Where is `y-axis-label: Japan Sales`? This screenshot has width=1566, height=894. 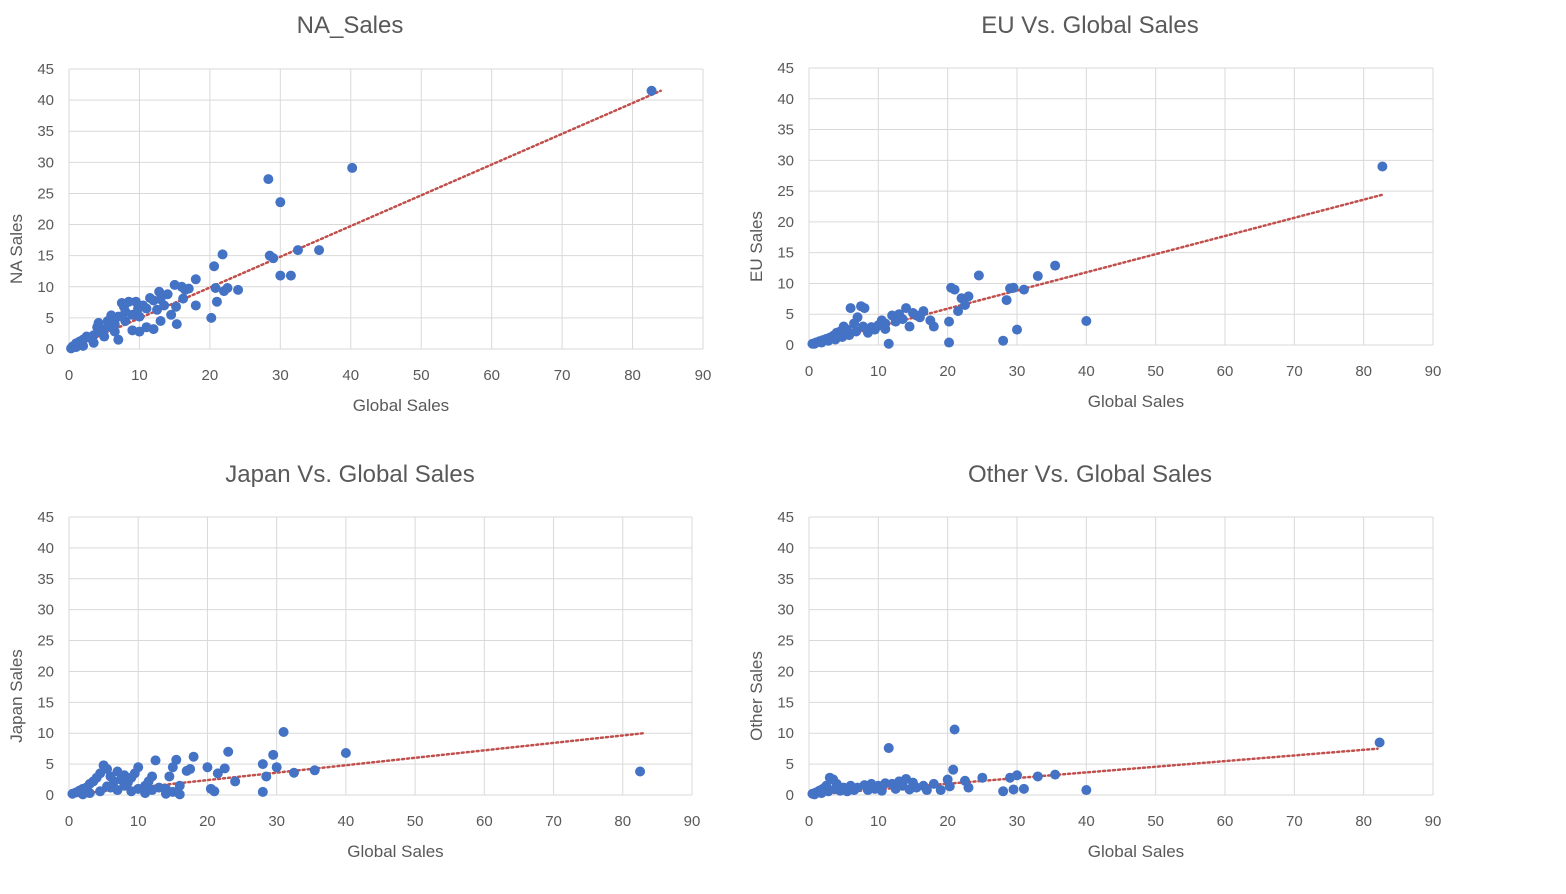 y-axis-label: Japan Sales is located at coordinates (16, 696).